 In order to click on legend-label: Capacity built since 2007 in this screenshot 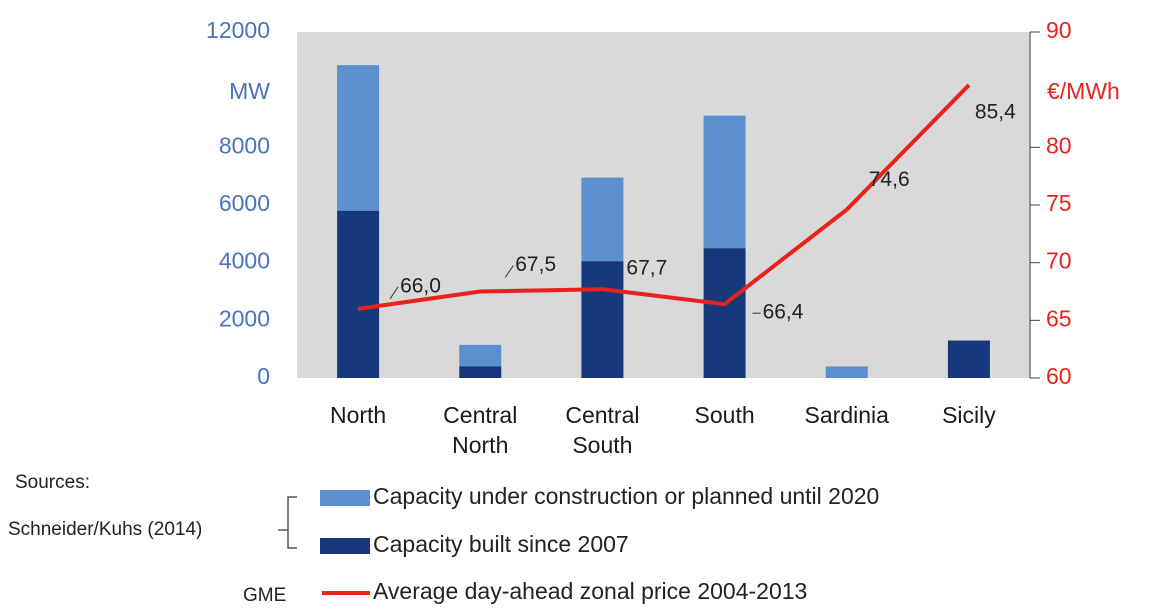, I will do `click(501, 544)`.